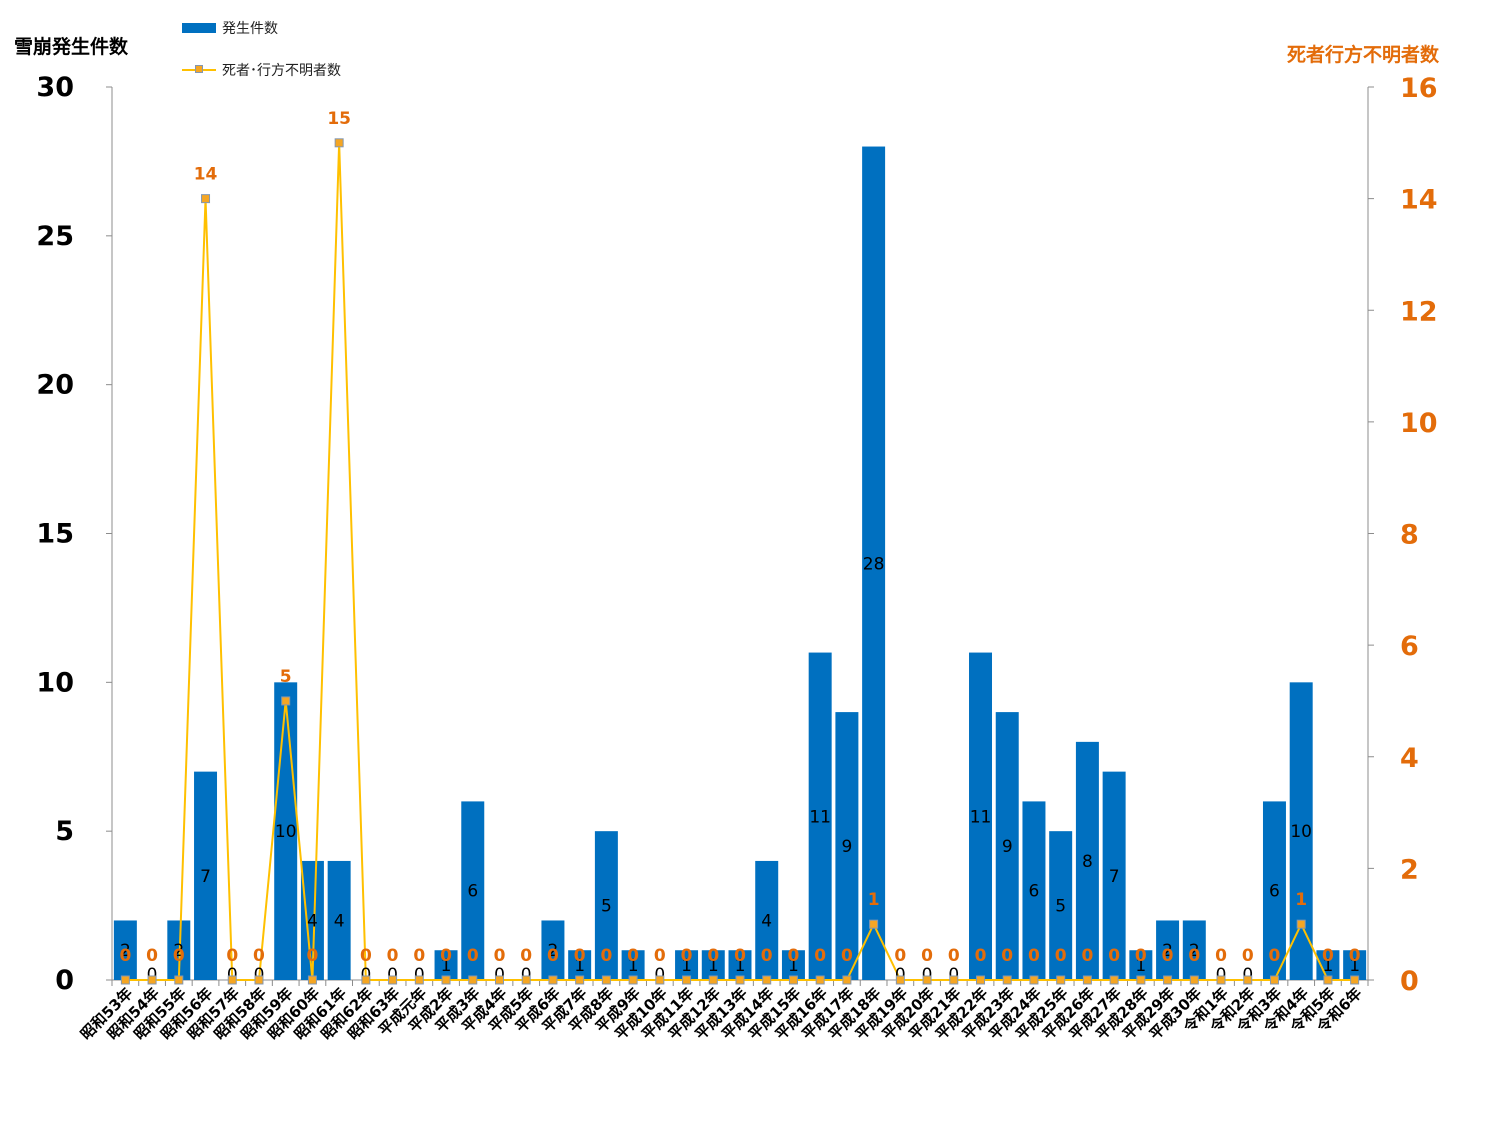 The width and height of the screenshot is (1491, 1125). Describe the element at coordinates (261, 70) in the screenshot. I see `legend-item-line: 死者･行方不明者数` at that location.